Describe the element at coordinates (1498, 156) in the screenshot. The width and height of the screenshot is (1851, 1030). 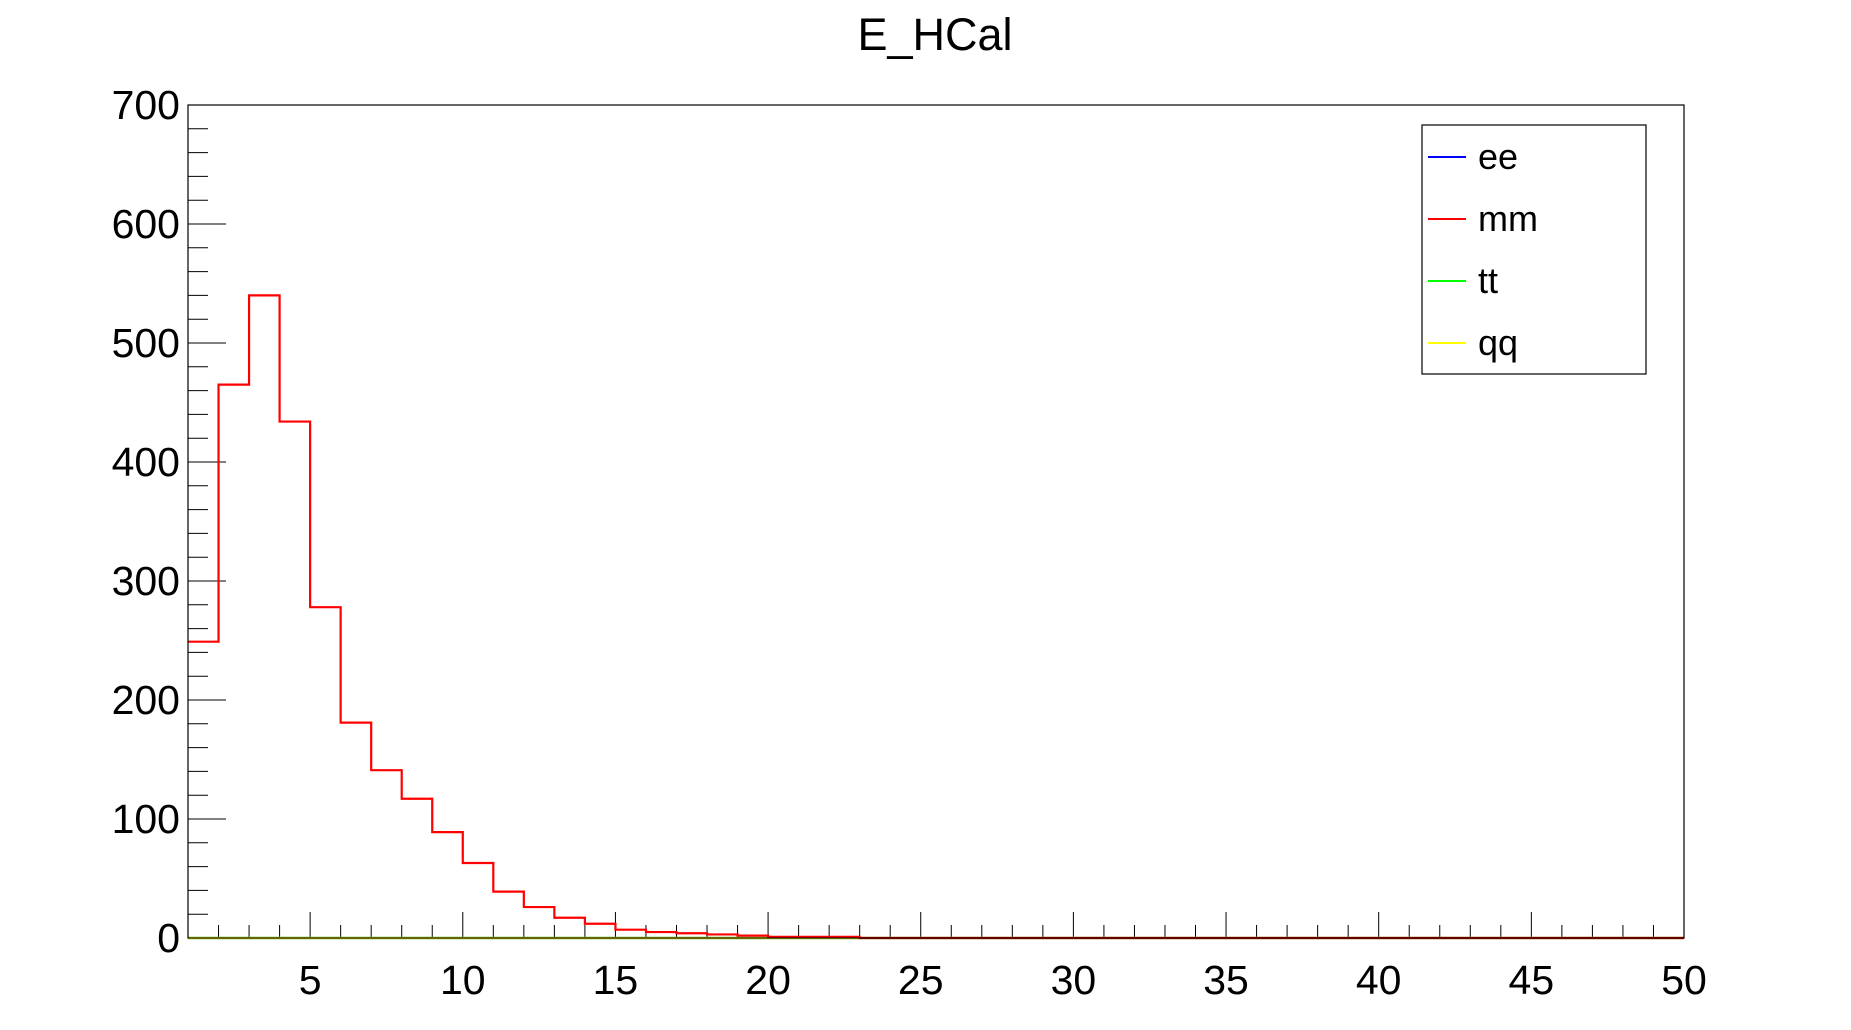
I see `legend-label-ee: ee` at that location.